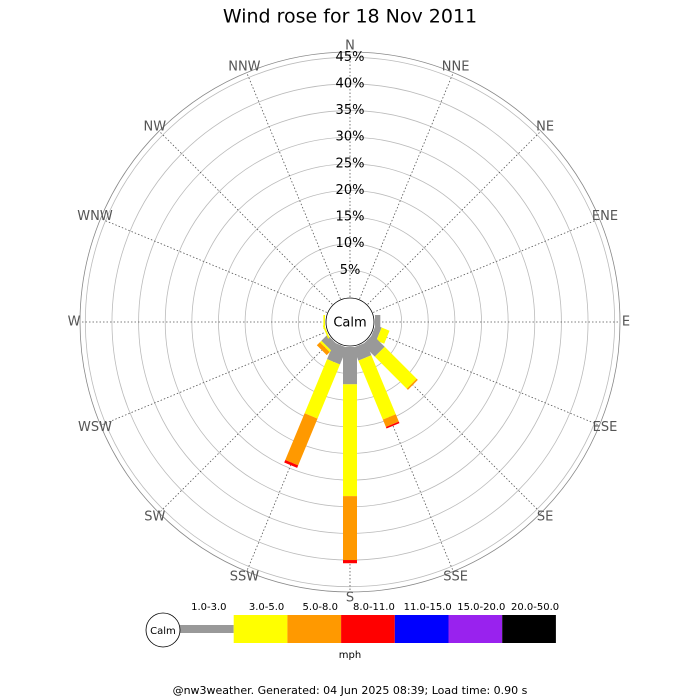 The height and width of the screenshot is (700, 700). Describe the element at coordinates (481, 607) in the screenshot. I see `legend-label: 15.0-20.0` at that location.